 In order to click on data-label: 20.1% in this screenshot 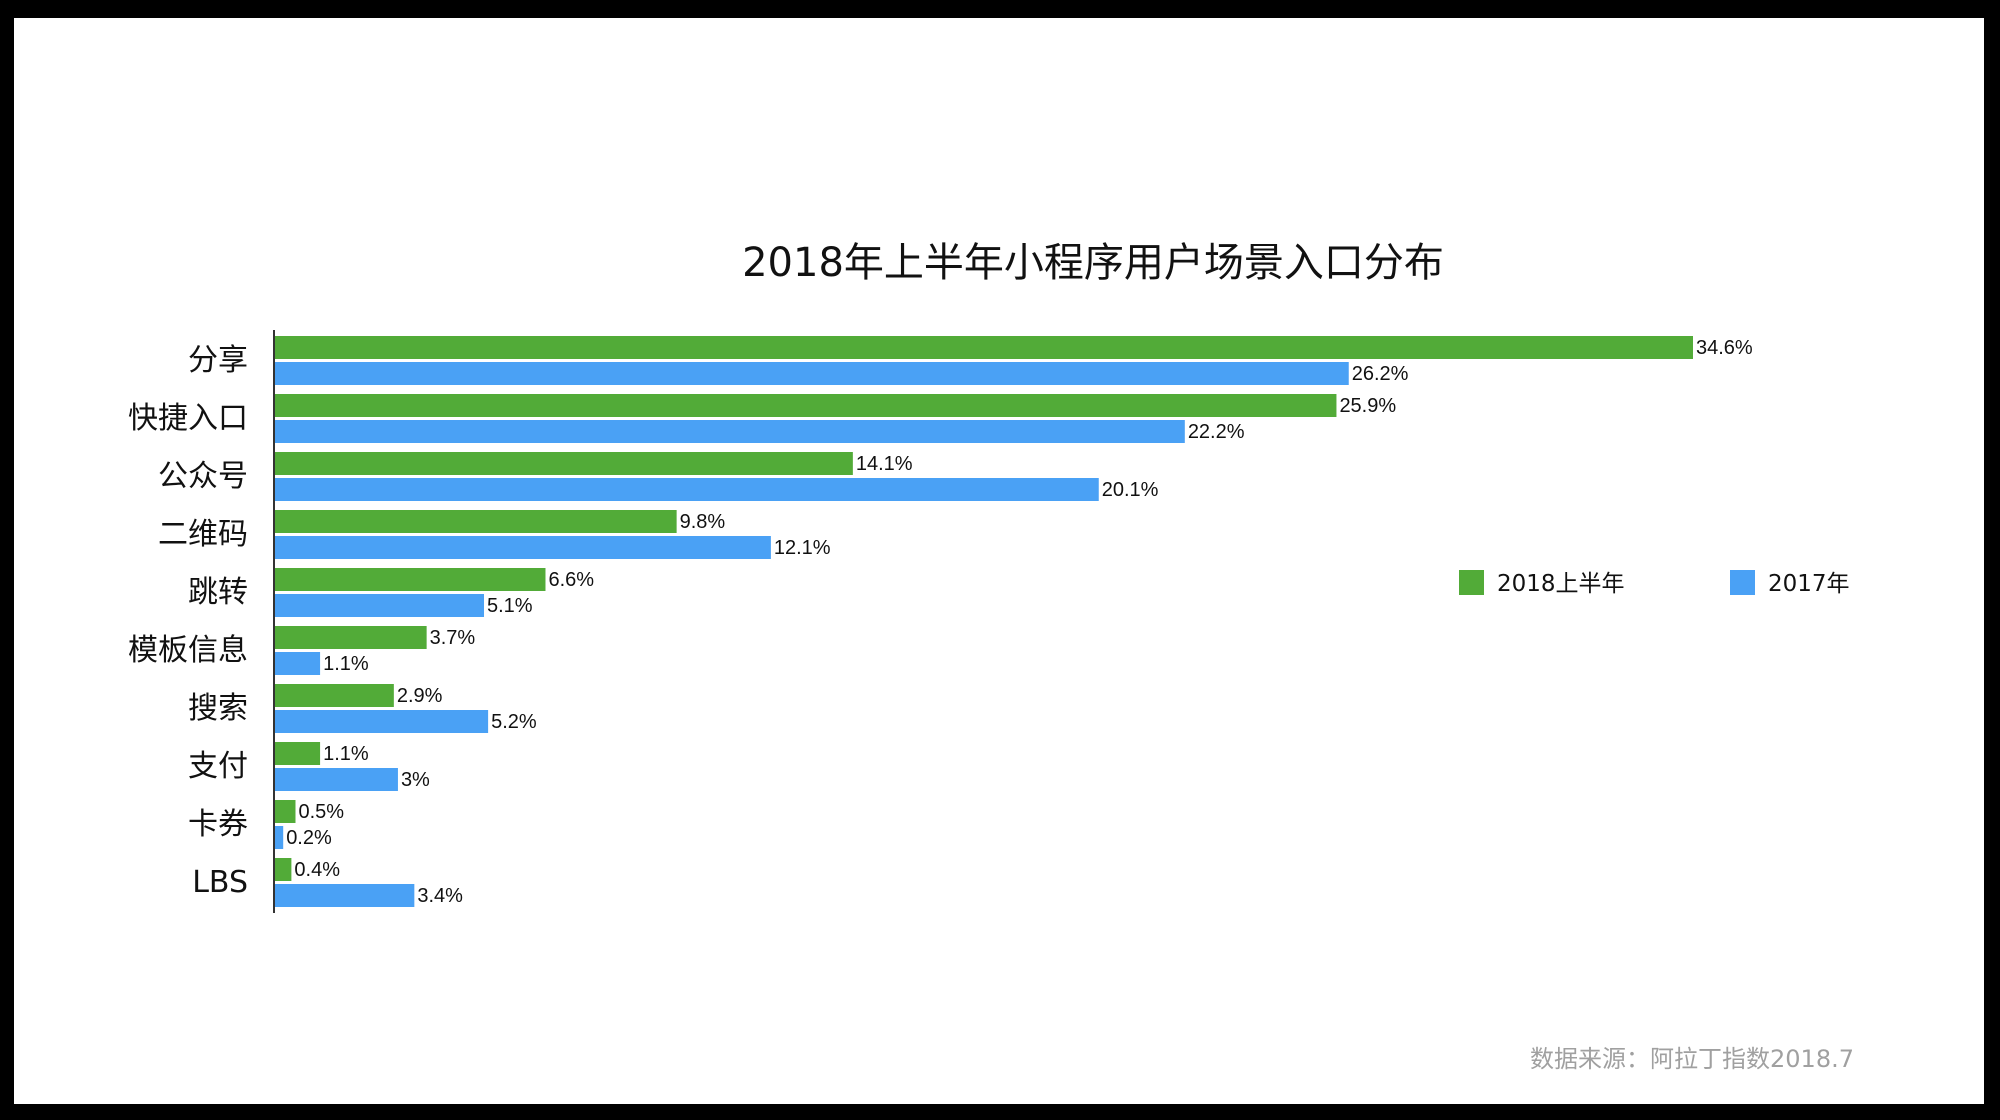, I will do `click(1130, 490)`.